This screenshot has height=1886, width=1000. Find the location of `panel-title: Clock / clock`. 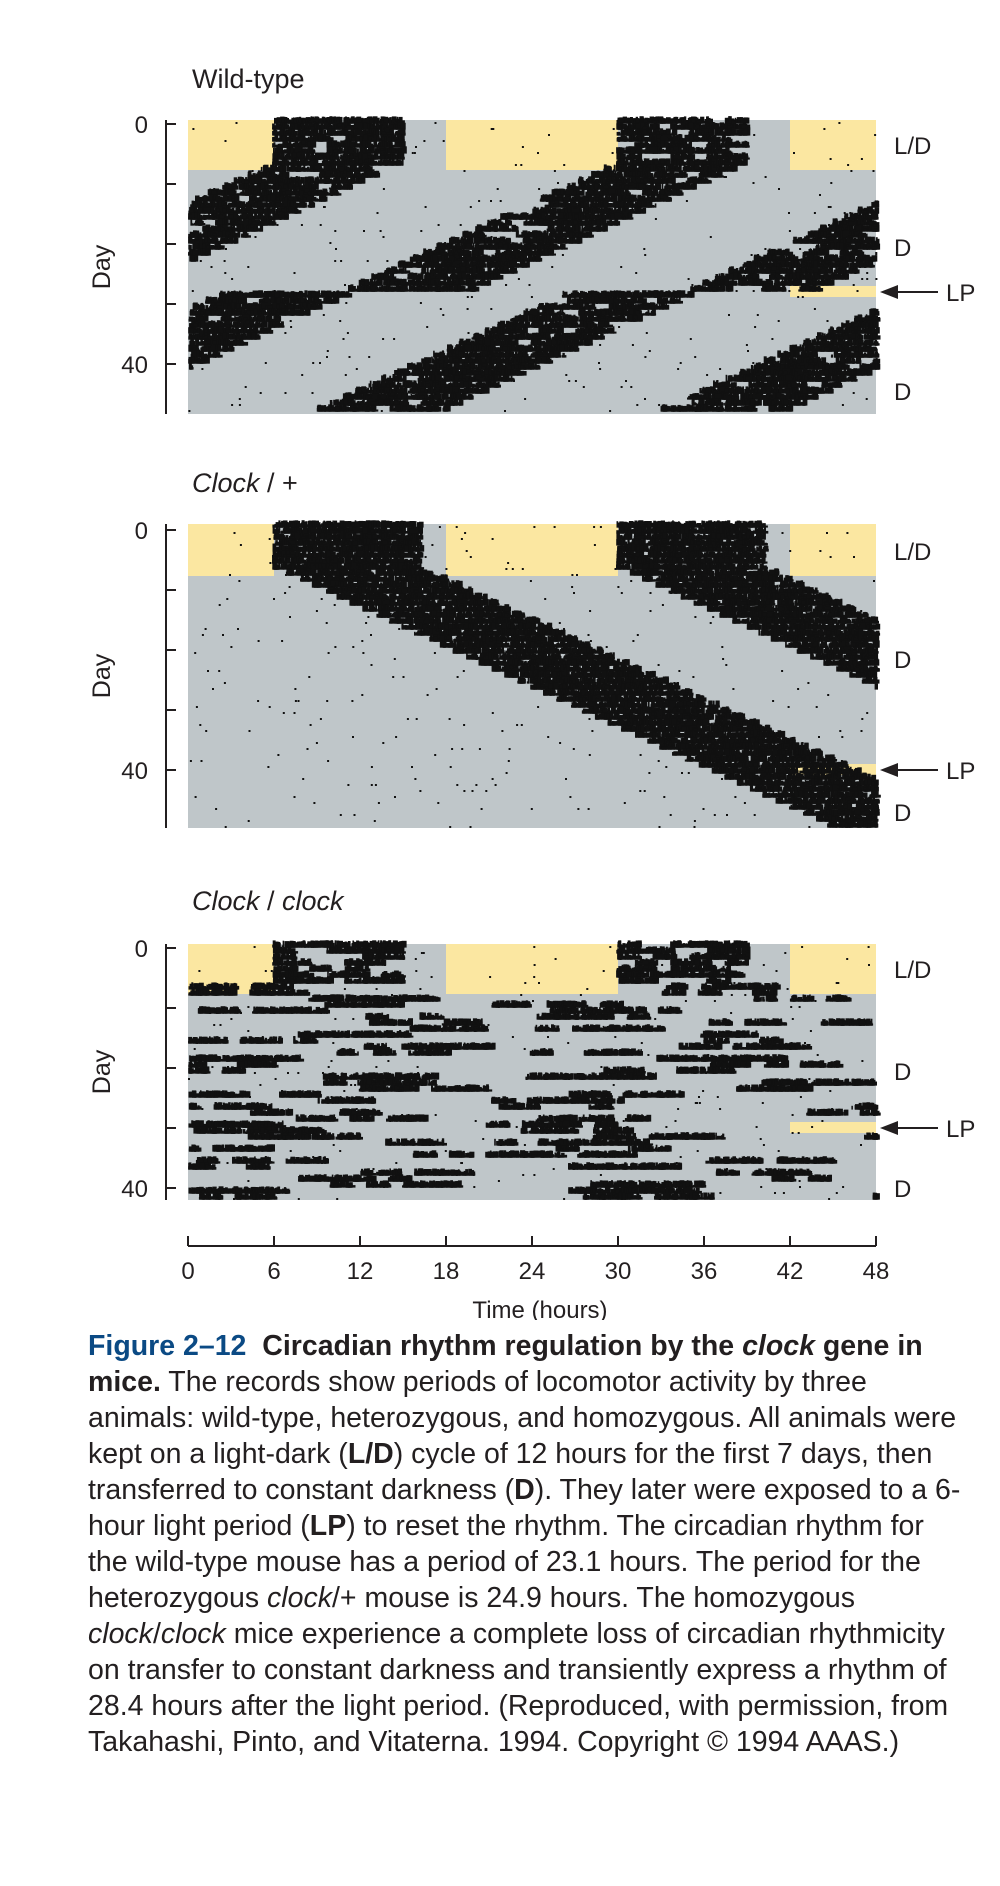

panel-title: Clock / clock is located at coordinates (268, 901).